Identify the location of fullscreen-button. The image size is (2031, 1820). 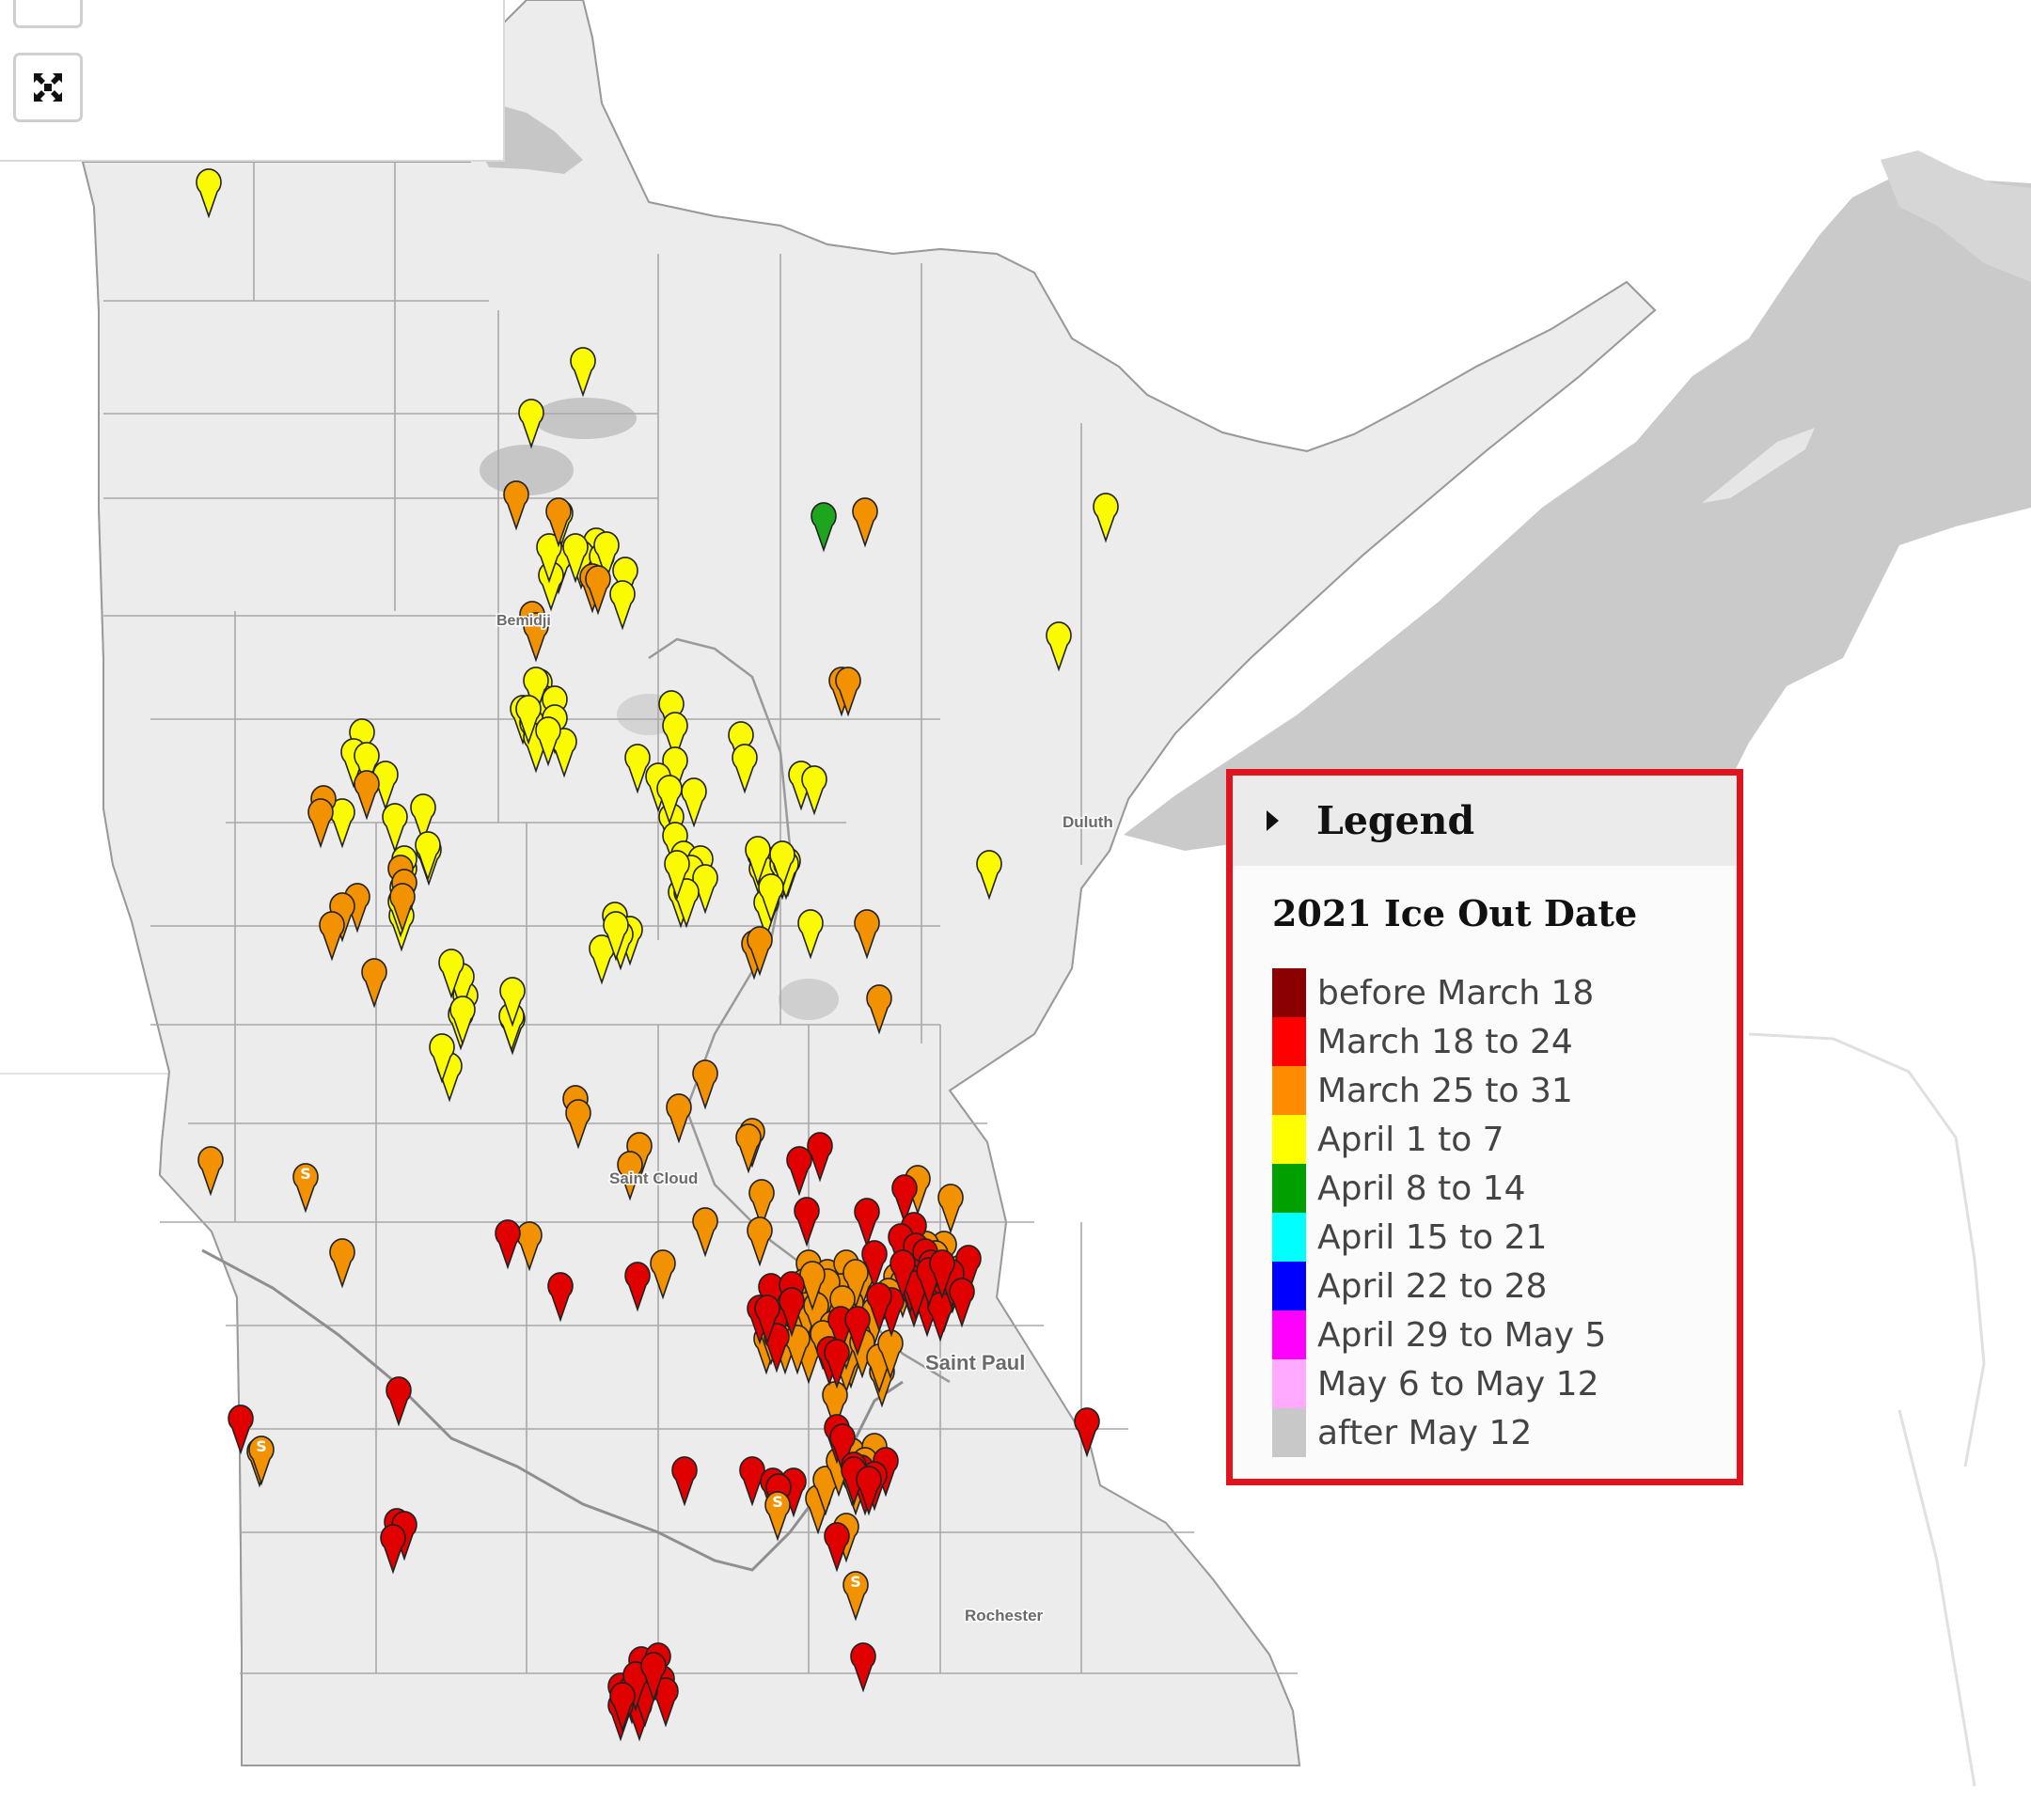
(48, 87).